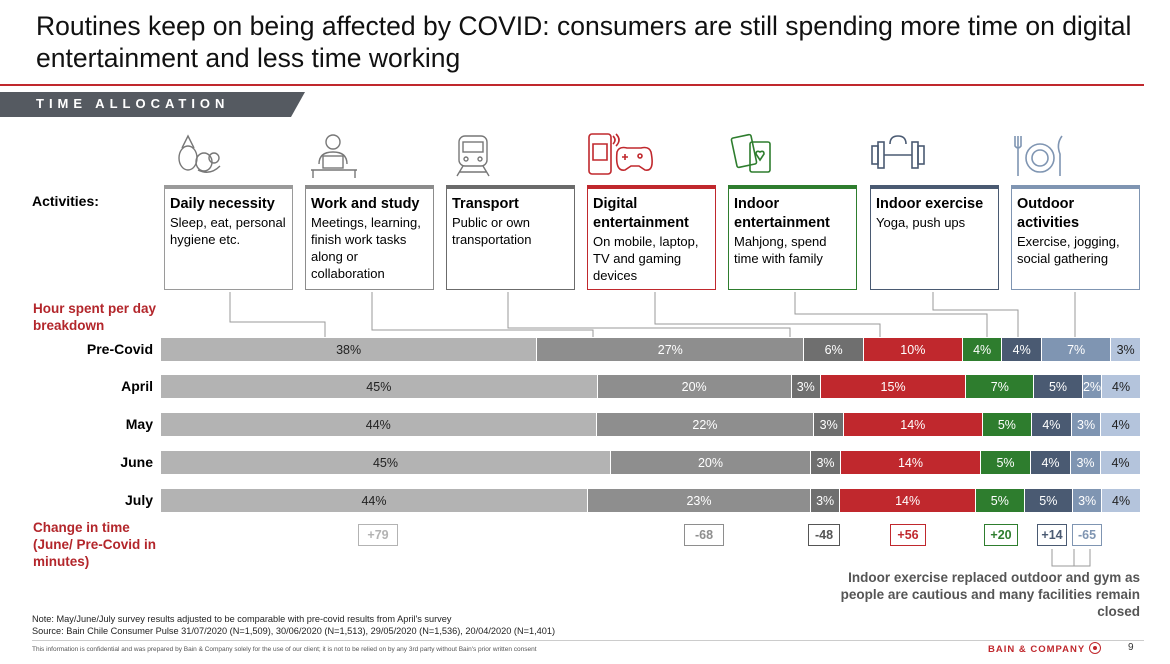 The height and width of the screenshot is (664, 1170). I want to click on activity-title: Outdoor activities, so click(1048, 213).